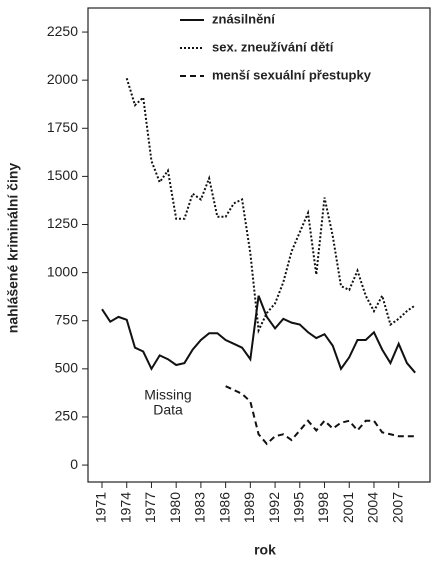  I want to click on y-tick-label: 0, so click(74, 464).